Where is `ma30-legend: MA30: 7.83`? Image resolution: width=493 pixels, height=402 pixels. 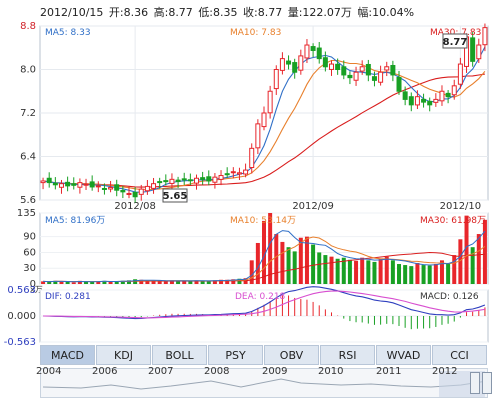 ma30-legend: MA30: 7.83 is located at coordinates (455, 33).